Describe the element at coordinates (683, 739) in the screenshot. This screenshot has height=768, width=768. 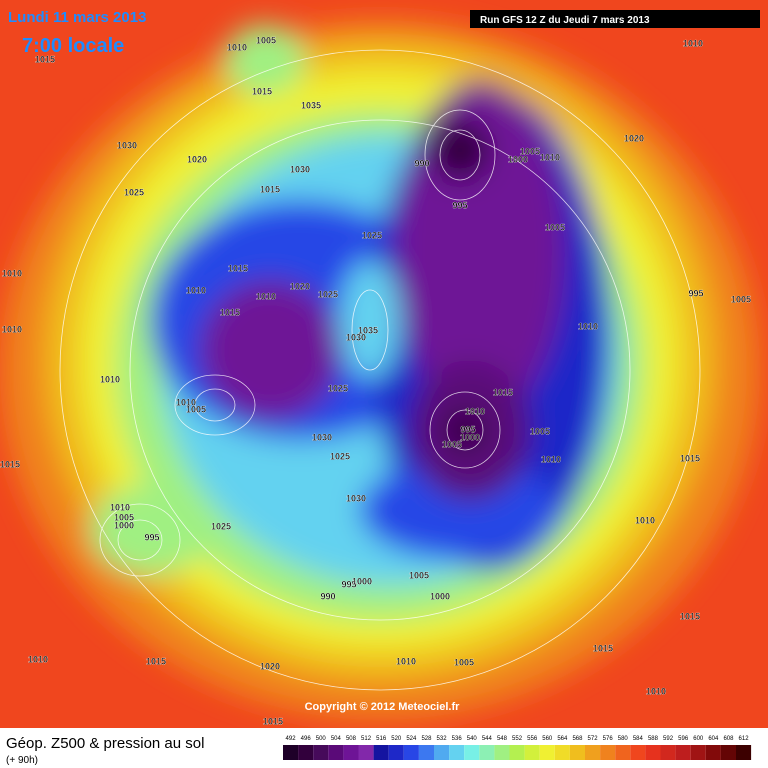
I see `legend-label: 596` at that location.